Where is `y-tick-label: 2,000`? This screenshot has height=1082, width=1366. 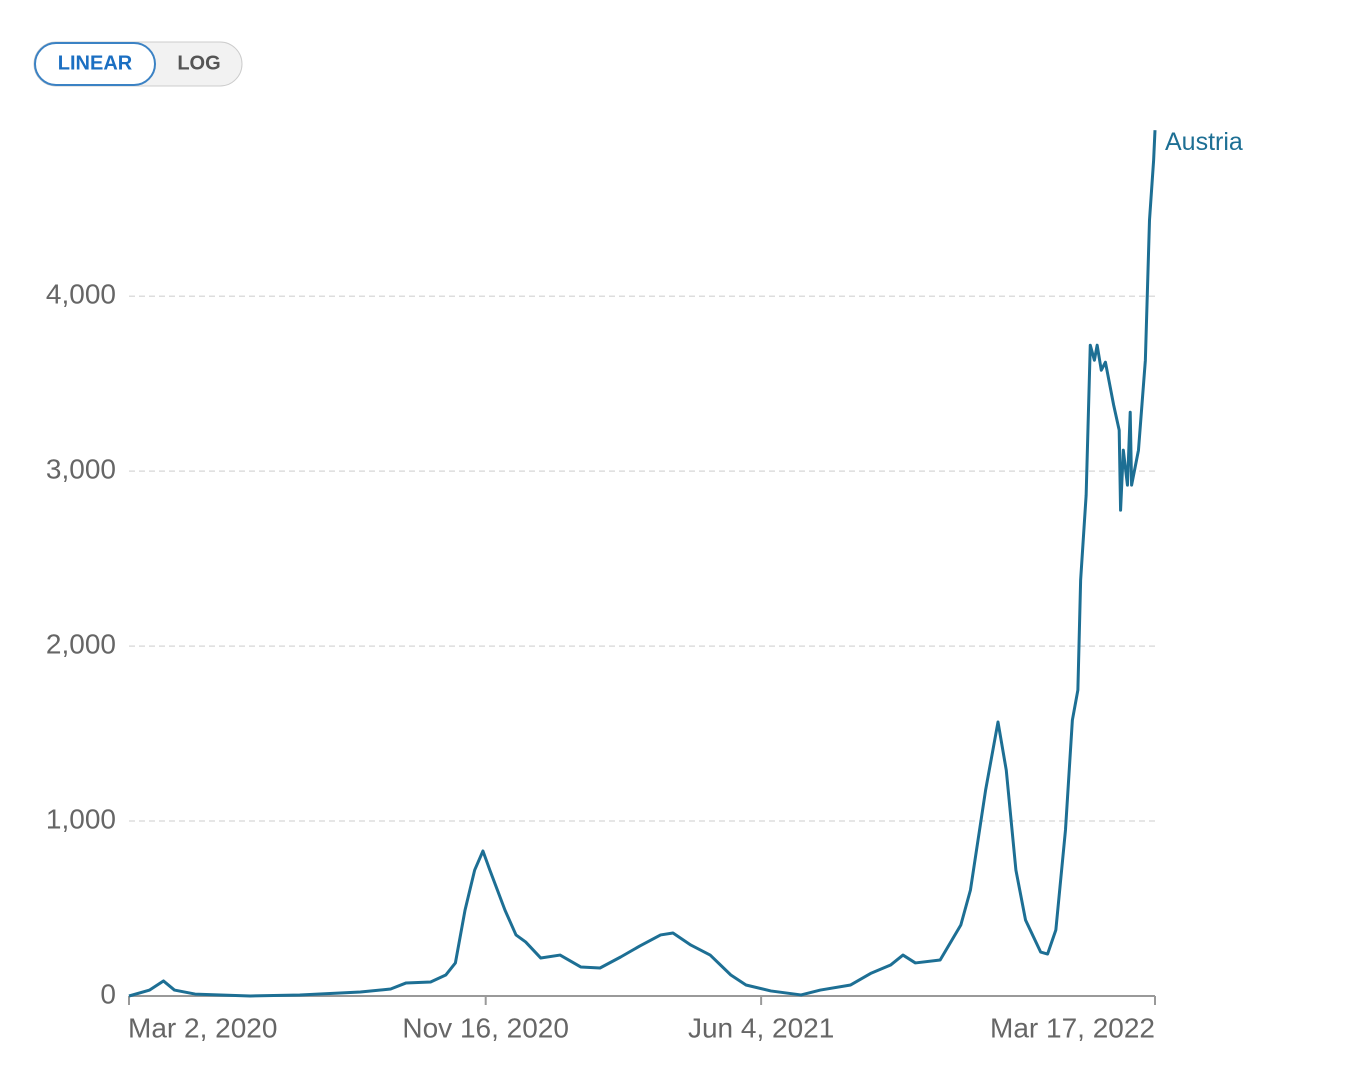
y-tick-label: 2,000 is located at coordinates (81, 643).